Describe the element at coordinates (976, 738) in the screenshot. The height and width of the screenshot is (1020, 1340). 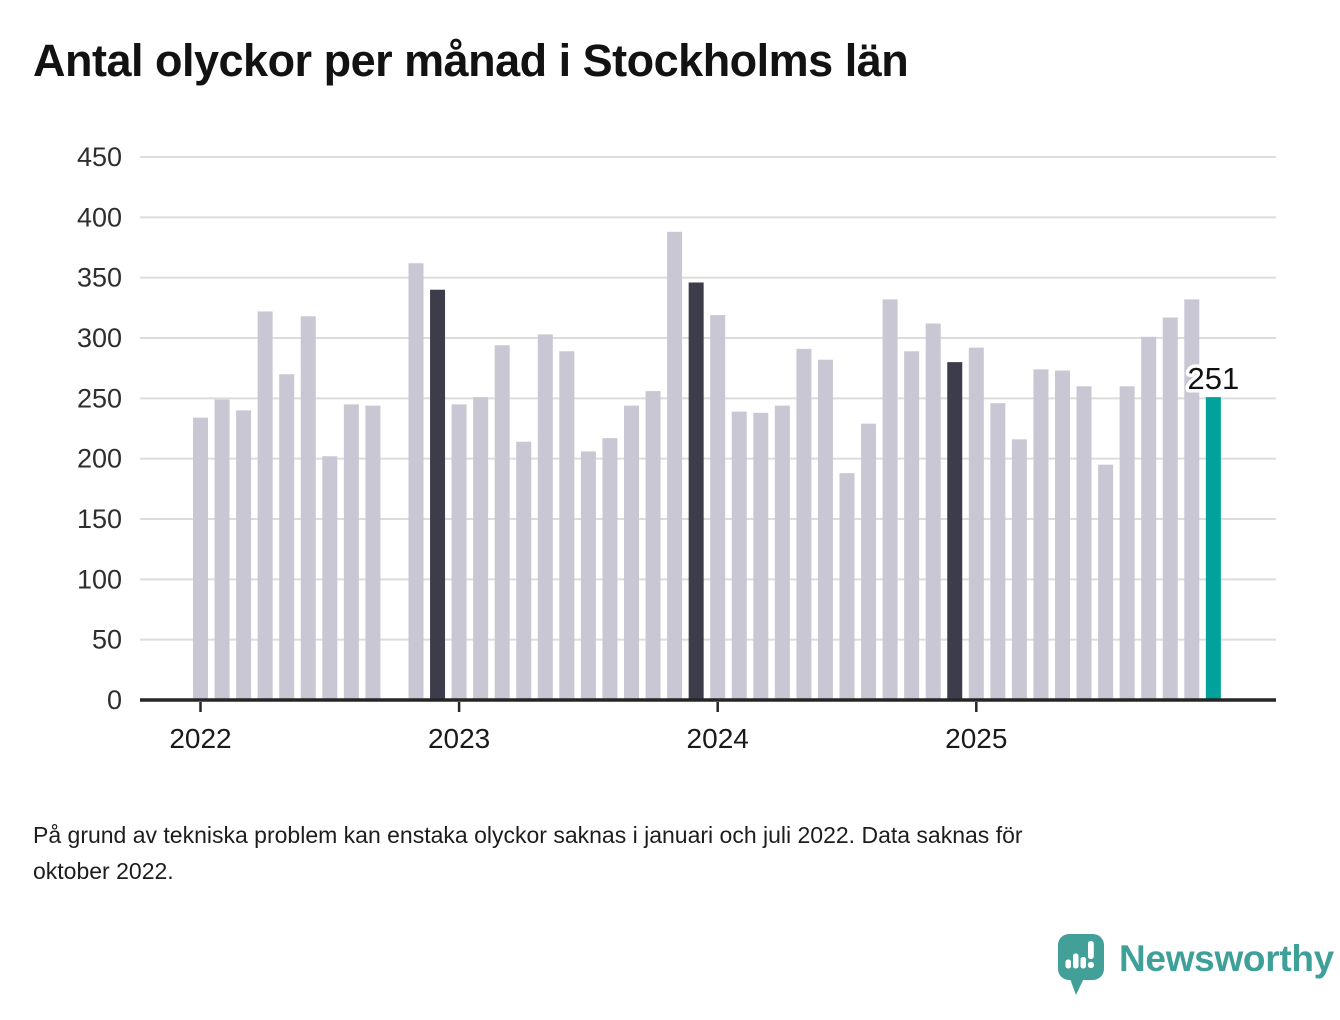
I see `x-tick-label-2025: 2025` at that location.